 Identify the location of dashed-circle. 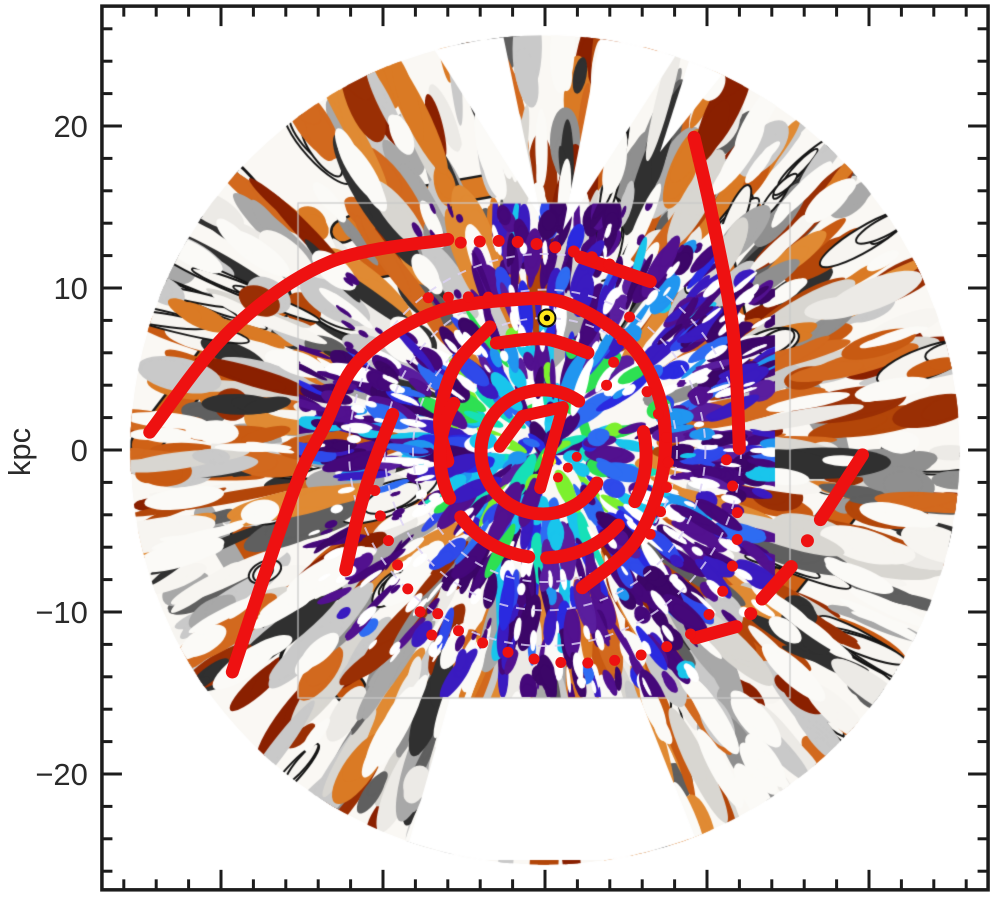
(545, 450).